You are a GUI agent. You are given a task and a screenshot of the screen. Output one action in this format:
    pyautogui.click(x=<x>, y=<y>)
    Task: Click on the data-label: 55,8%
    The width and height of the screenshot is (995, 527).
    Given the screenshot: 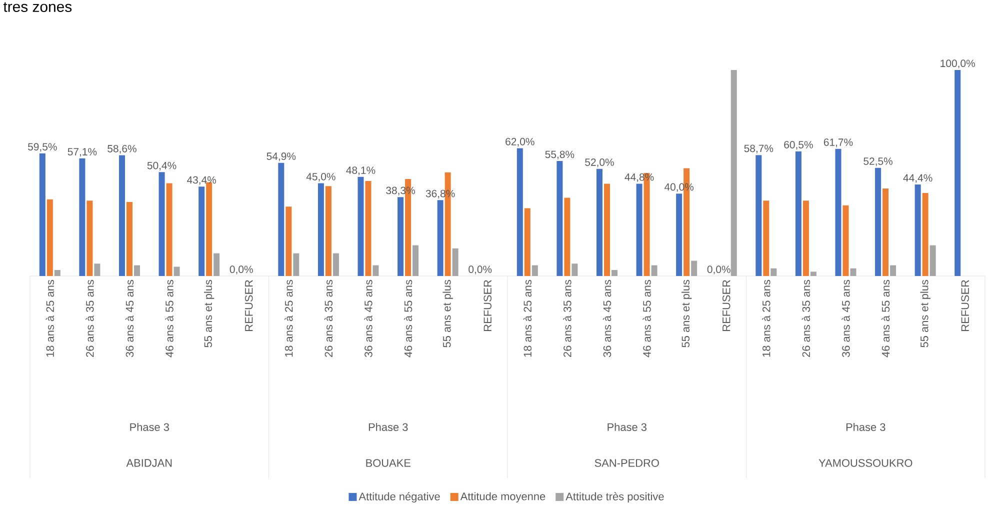 What is the action you would take?
    pyautogui.click(x=559, y=155)
    